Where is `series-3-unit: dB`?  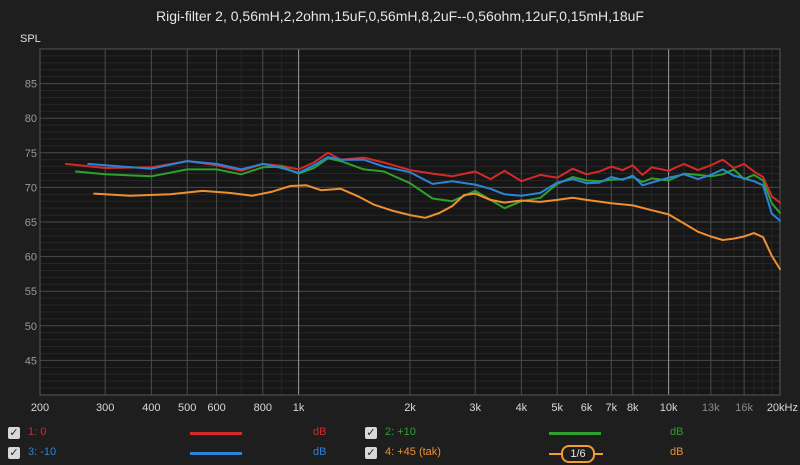
series-3-unit: dB is located at coordinates (320, 452).